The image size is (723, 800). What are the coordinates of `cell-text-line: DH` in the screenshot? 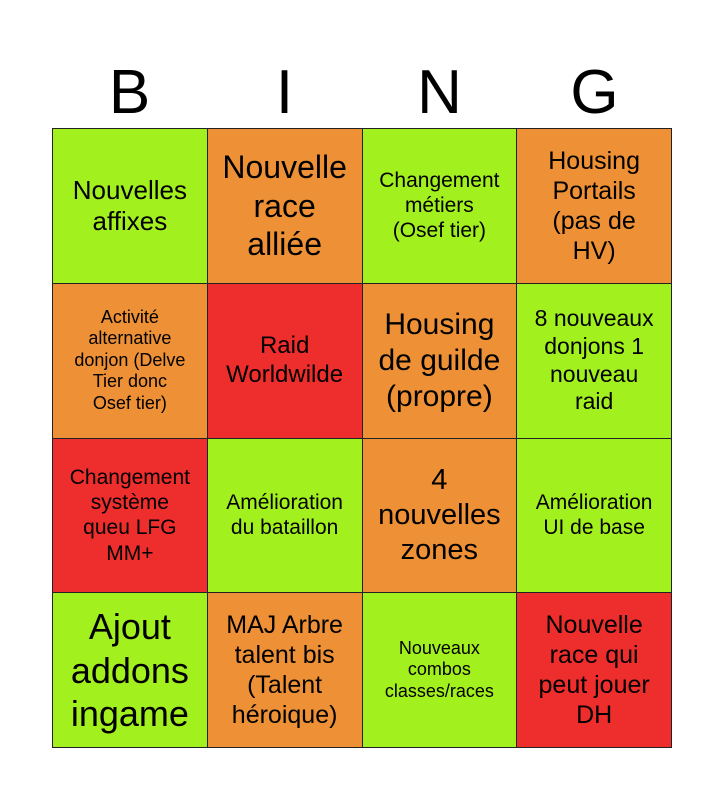 It's located at (594, 715).